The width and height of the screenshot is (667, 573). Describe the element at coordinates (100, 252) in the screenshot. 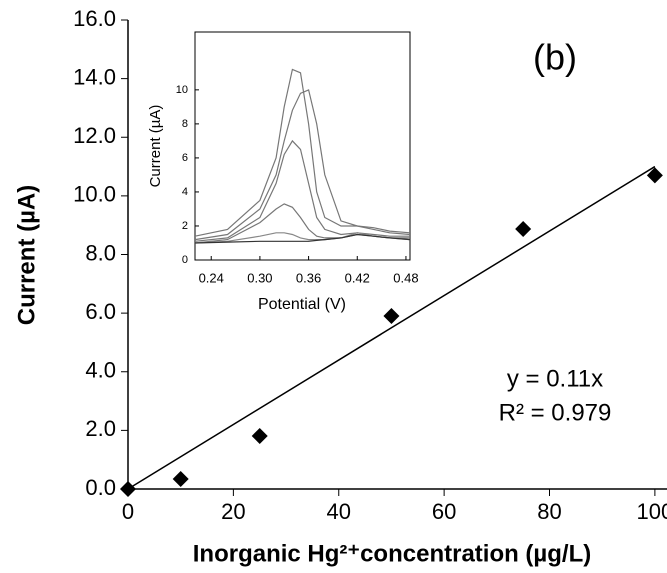

I see `y-tick-label: 8.0` at that location.